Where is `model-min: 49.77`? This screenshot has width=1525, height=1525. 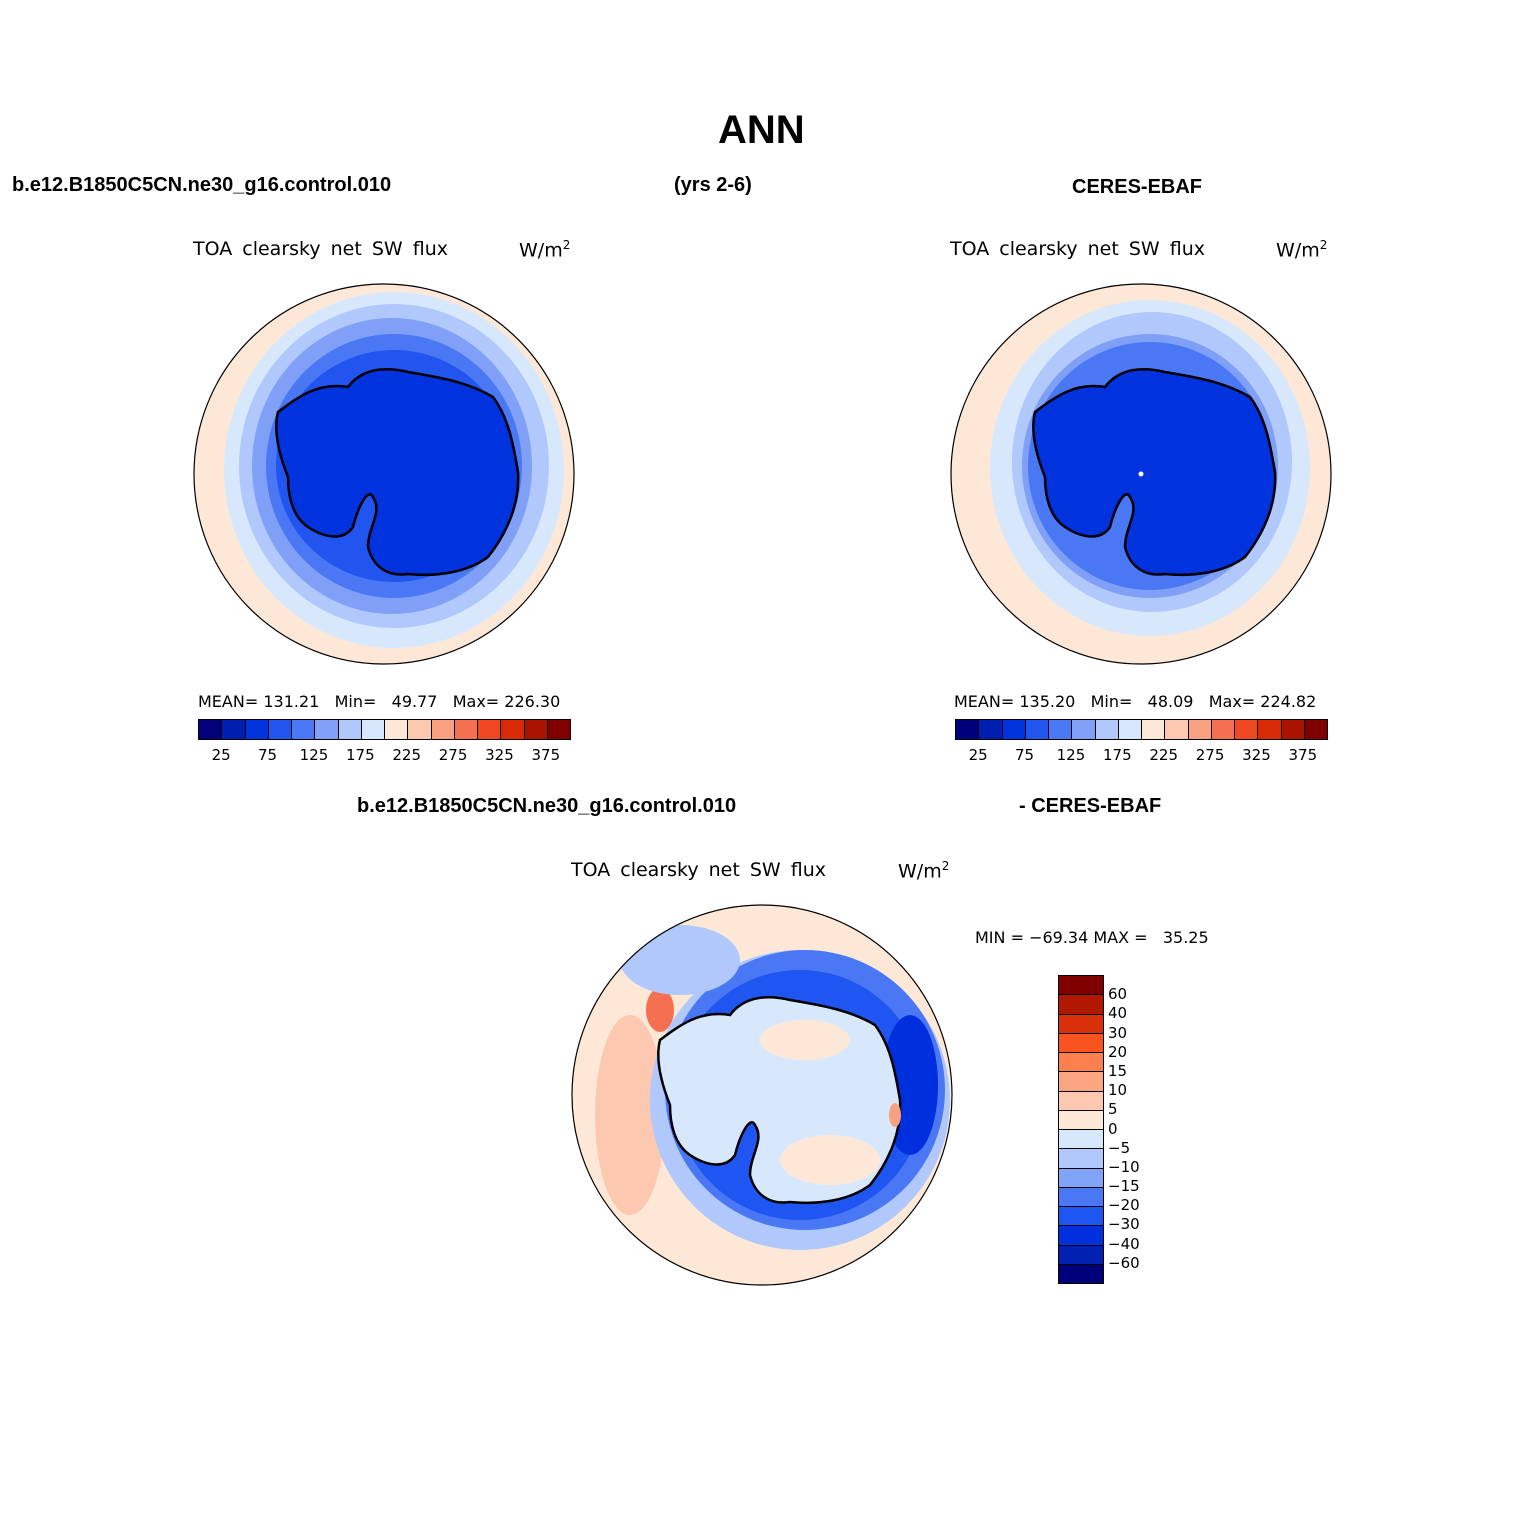
model-min: 49.77 is located at coordinates (414, 701).